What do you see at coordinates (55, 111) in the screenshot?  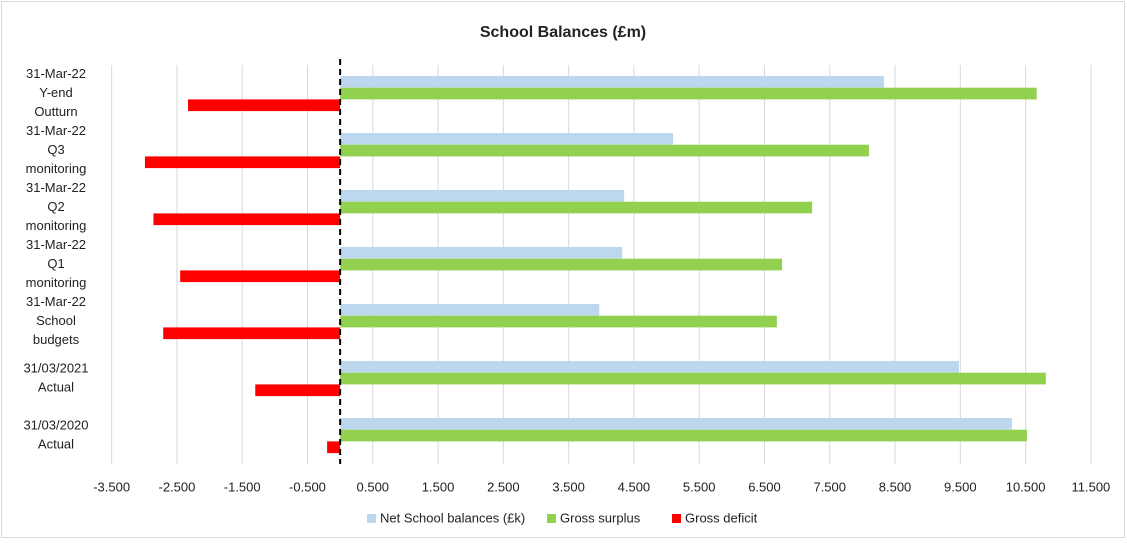 I see `y-tick-label: Outturn` at bounding box center [55, 111].